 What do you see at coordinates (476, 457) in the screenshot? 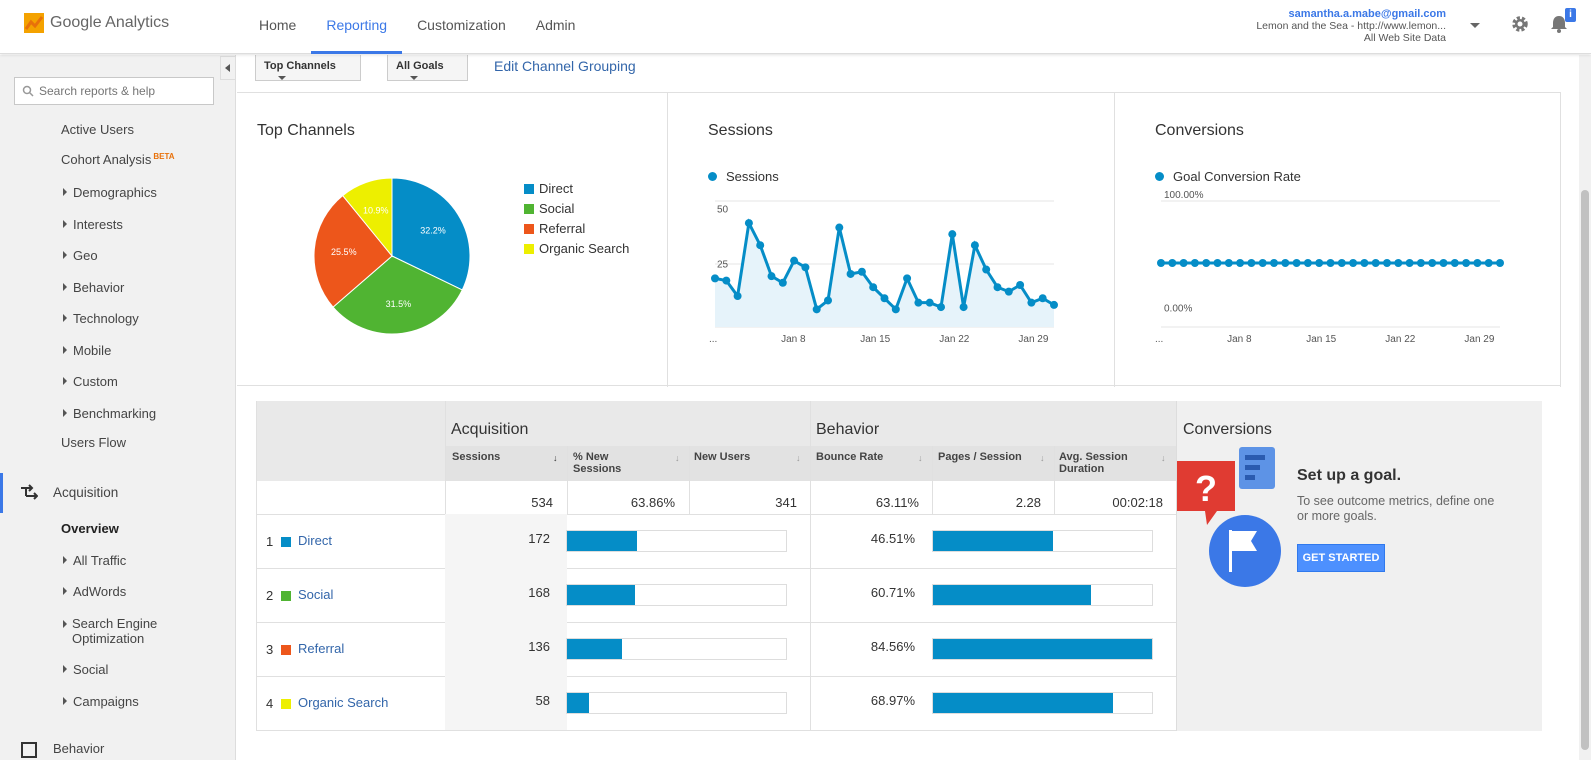
I see `col-sessions: Sessions` at bounding box center [476, 457].